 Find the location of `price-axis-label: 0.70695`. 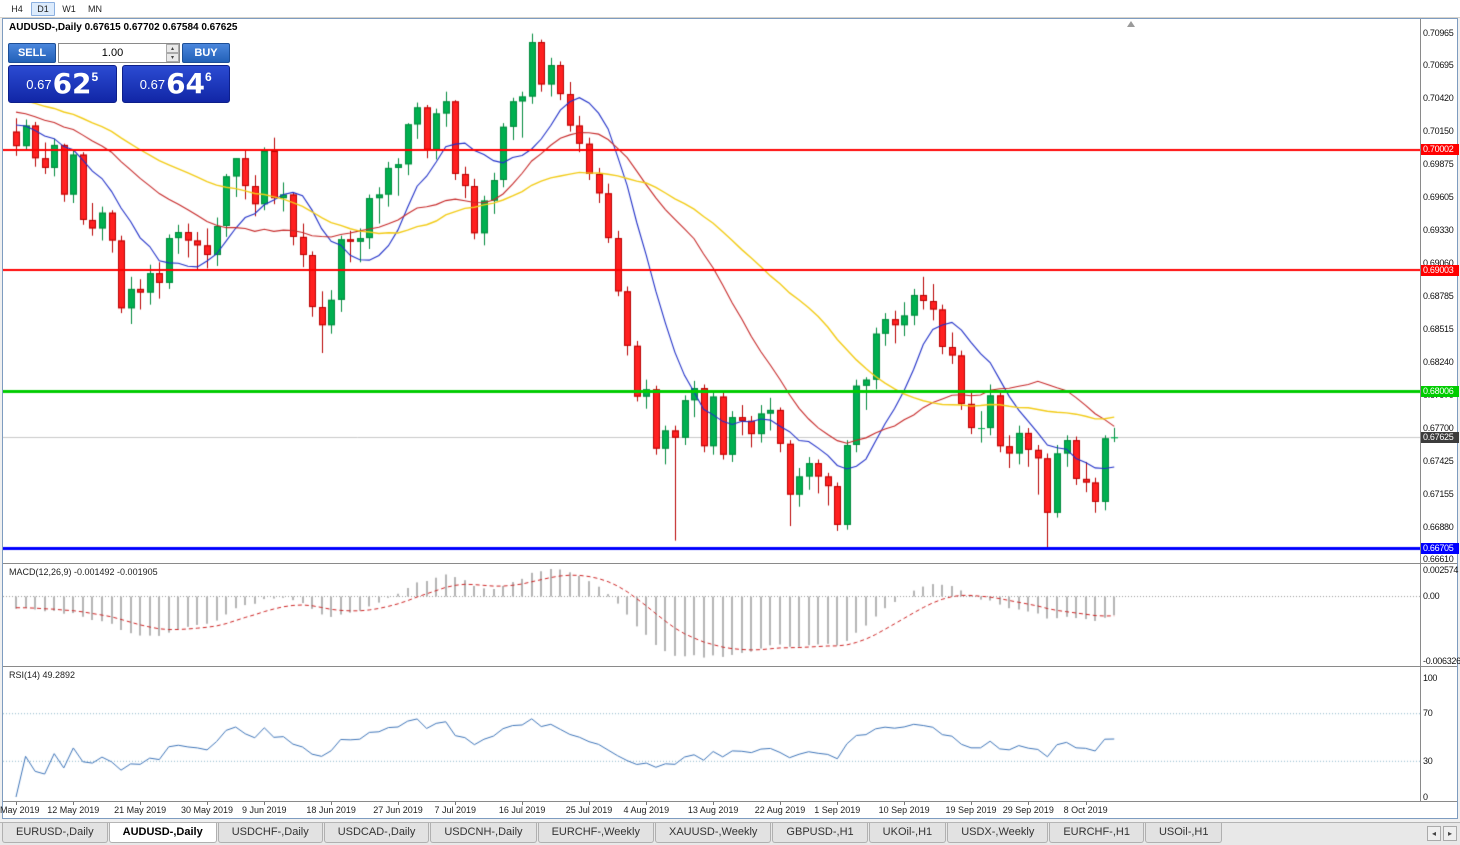

price-axis-label: 0.70695 is located at coordinates (1438, 65).